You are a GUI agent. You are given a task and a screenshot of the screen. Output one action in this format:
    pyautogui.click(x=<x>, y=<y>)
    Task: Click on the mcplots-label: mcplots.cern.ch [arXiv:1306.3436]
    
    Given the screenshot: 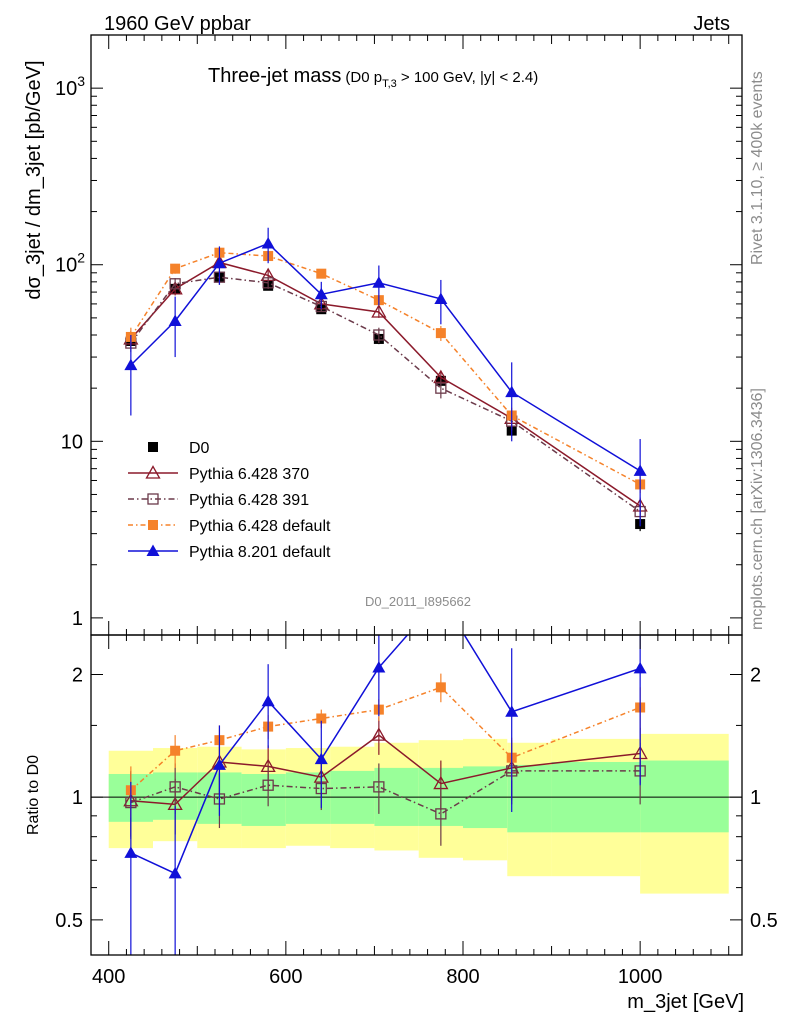 What is the action you would take?
    pyautogui.click(x=757, y=509)
    